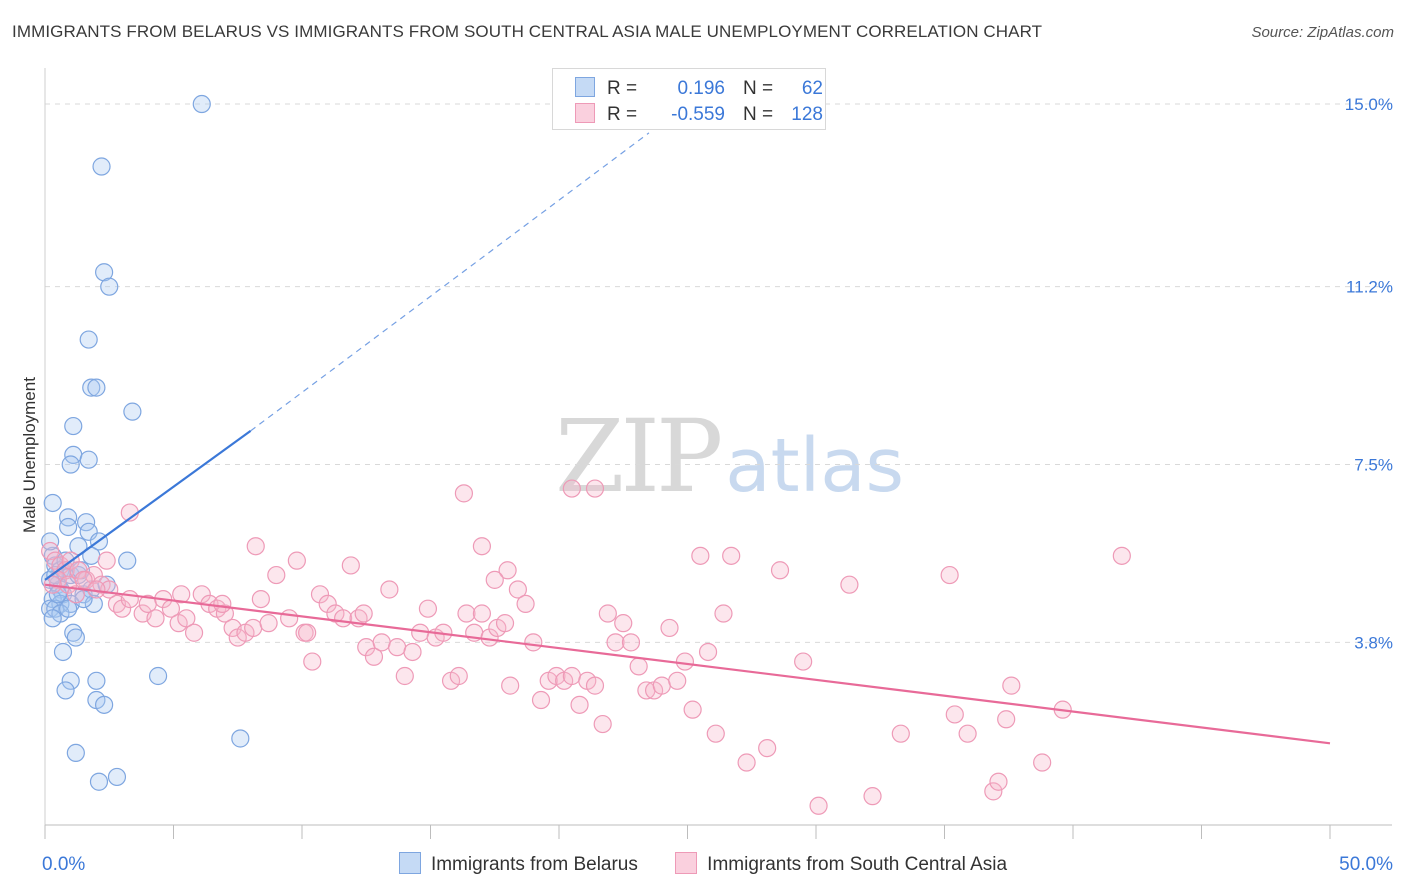 This screenshot has width=1406, height=892. What do you see at coordinates (857, 864) in the screenshot?
I see `legend-label: Immigrants from South Central Asia` at bounding box center [857, 864].